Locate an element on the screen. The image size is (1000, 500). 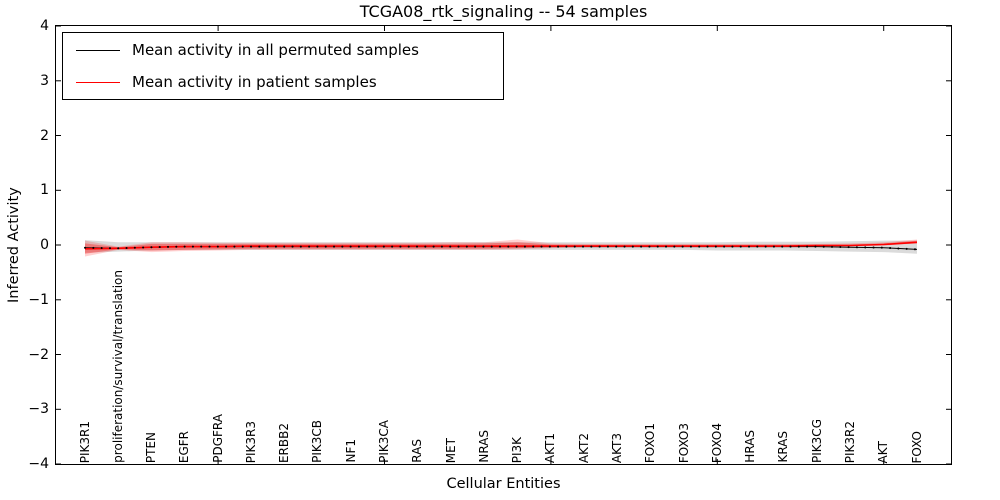
y-tick-label: 0 is located at coordinates (44, 245).